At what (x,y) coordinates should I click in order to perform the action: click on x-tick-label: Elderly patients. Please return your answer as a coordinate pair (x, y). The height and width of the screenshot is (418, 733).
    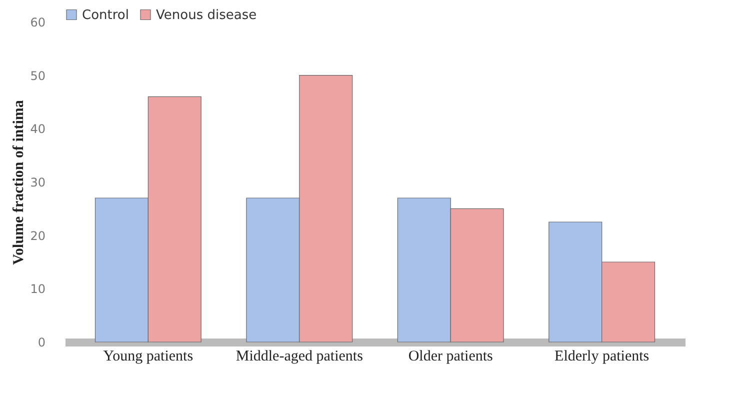
    Looking at the image, I should click on (602, 356).